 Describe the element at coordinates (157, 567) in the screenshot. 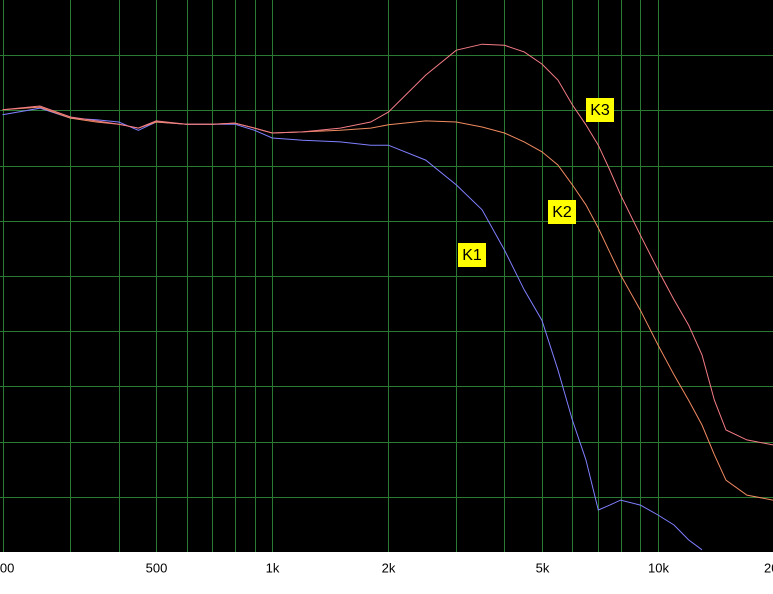

I see `x-tick-label: 500` at that location.